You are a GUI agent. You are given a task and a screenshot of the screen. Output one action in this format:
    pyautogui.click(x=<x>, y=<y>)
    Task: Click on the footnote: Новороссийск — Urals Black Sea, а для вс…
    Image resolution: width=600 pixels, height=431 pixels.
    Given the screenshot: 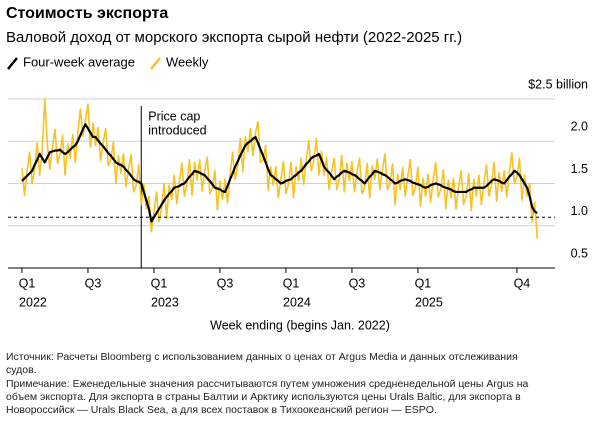 What is the action you would take?
    pyautogui.click(x=221, y=410)
    